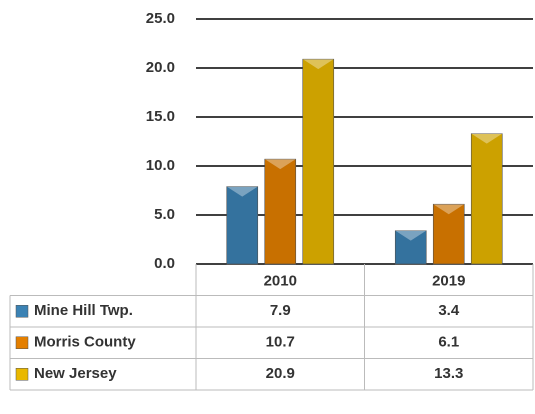  What do you see at coordinates (75, 373) in the screenshot?
I see `legend-label: New Jersey` at bounding box center [75, 373].